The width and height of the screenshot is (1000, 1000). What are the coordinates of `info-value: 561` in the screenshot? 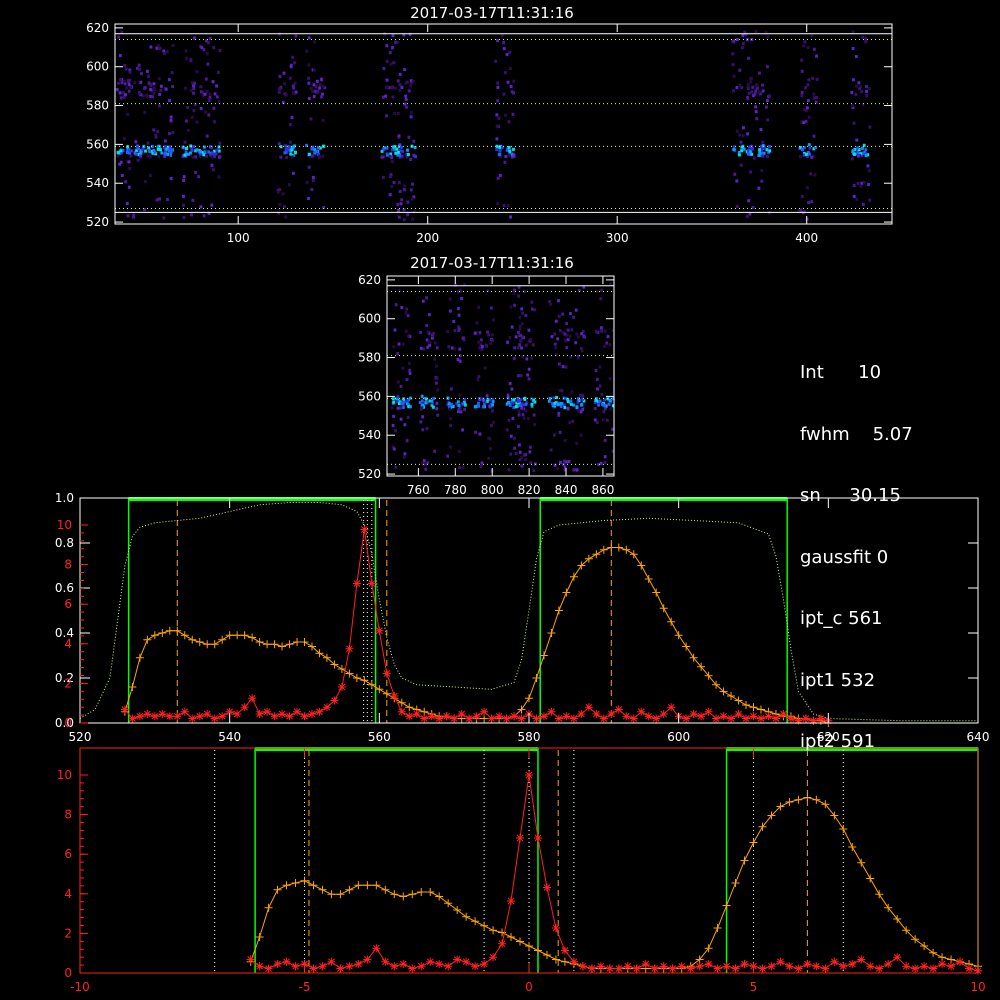 It's located at (865, 618).